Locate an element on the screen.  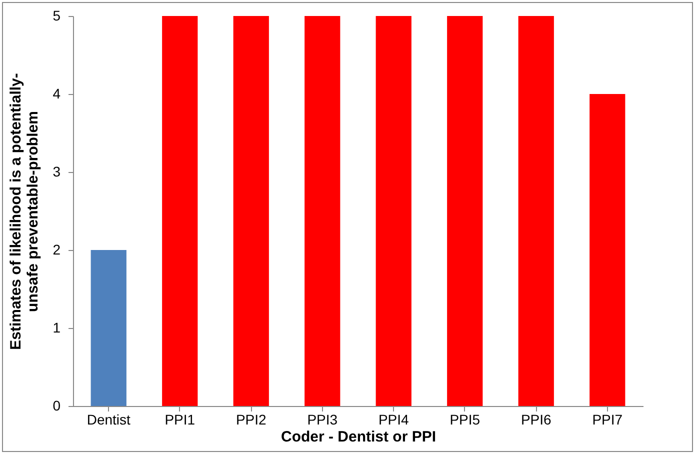
y-axis-title: Estimates of likelihood is a potentially-unsafe preventable-problem is located at coordinates (25, 211).